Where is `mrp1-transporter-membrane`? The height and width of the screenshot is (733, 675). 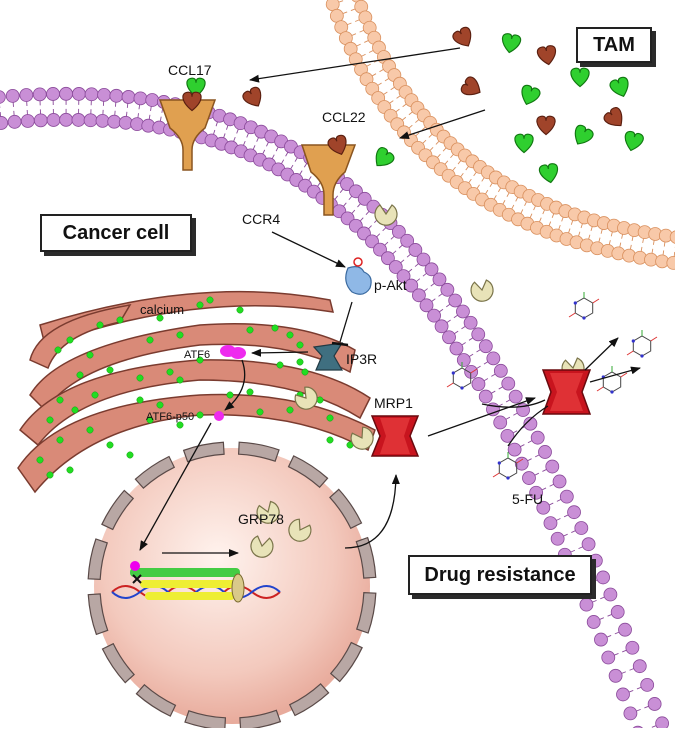
mrp1-transporter-membrane is located at coordinates (566, 392).